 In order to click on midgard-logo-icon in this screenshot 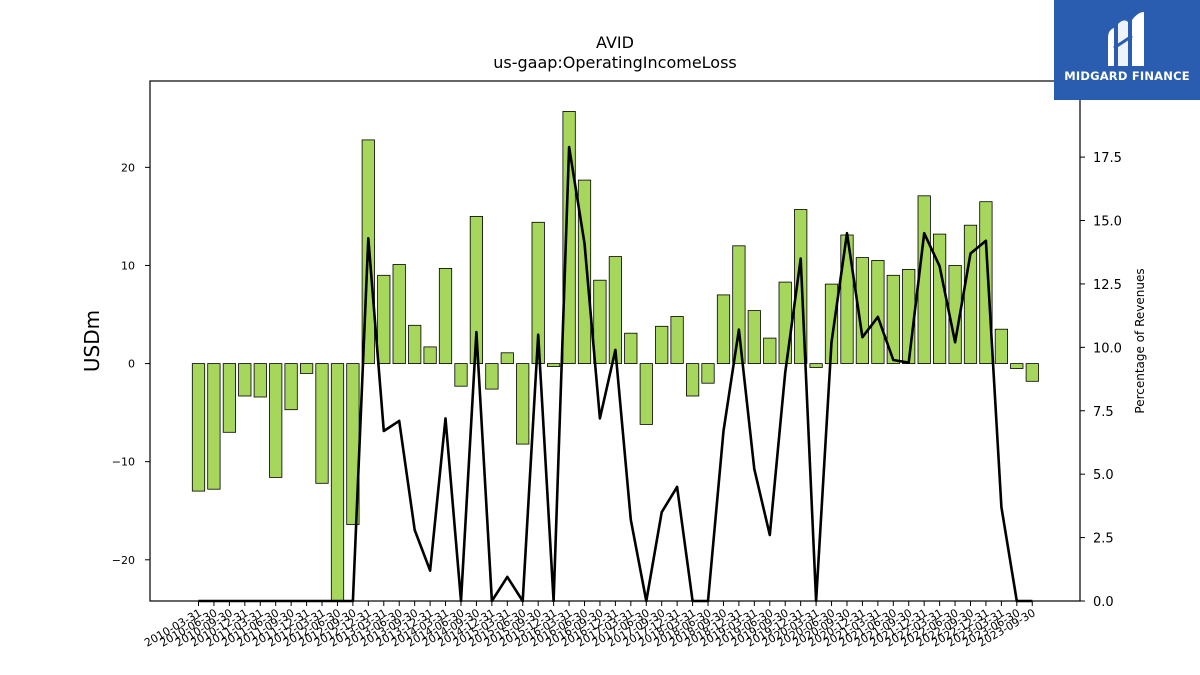, I will do `click(1126, 39)`.